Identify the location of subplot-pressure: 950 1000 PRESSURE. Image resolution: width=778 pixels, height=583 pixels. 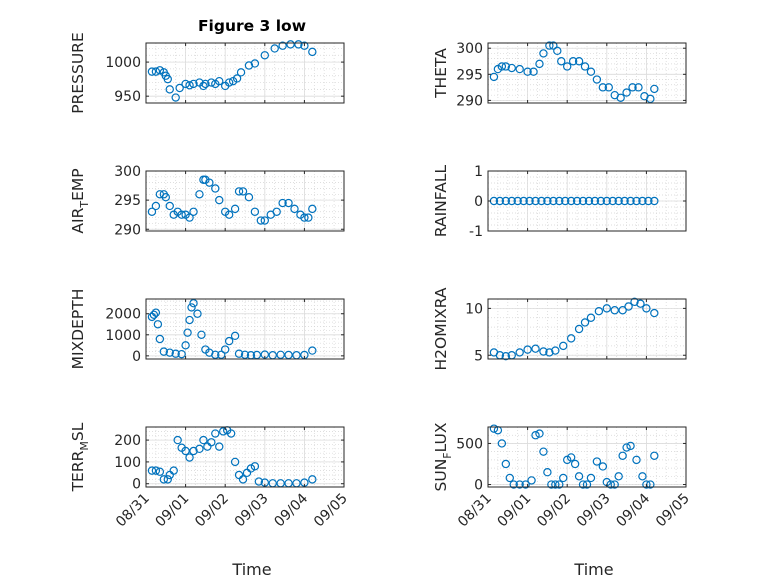
(207, 73).